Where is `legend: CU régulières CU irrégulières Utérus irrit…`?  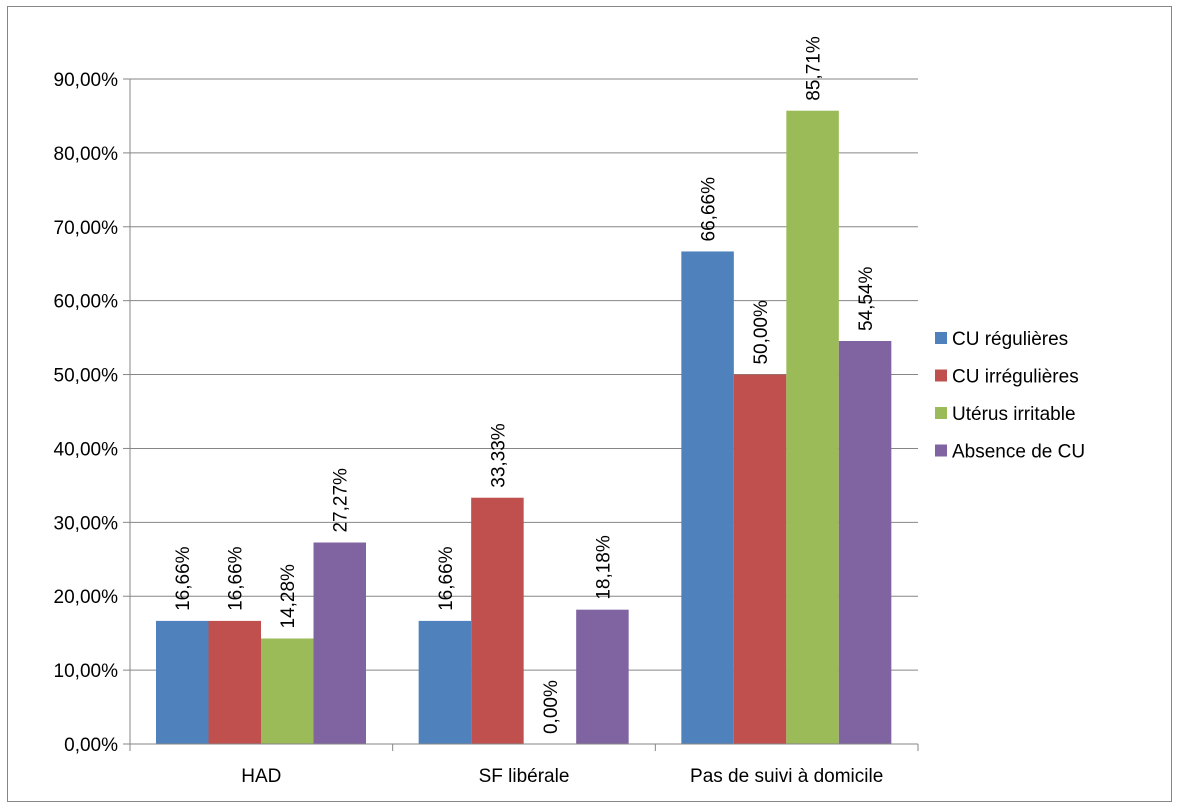 legend: CU régulières CU irrégulières Utérus irrit… is located at coordinates (1010, 396).